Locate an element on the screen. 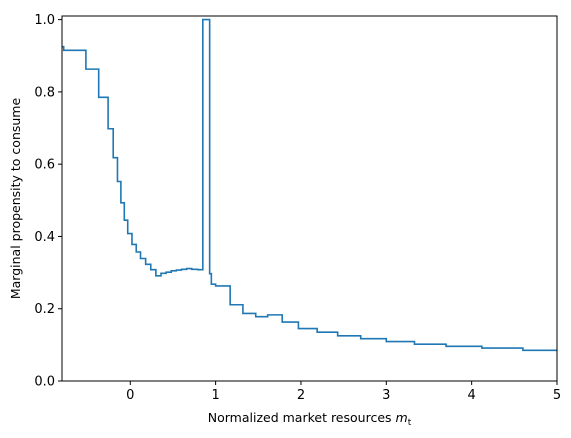  y-tick-label: 0.0 is located at coordinates (44, 382).